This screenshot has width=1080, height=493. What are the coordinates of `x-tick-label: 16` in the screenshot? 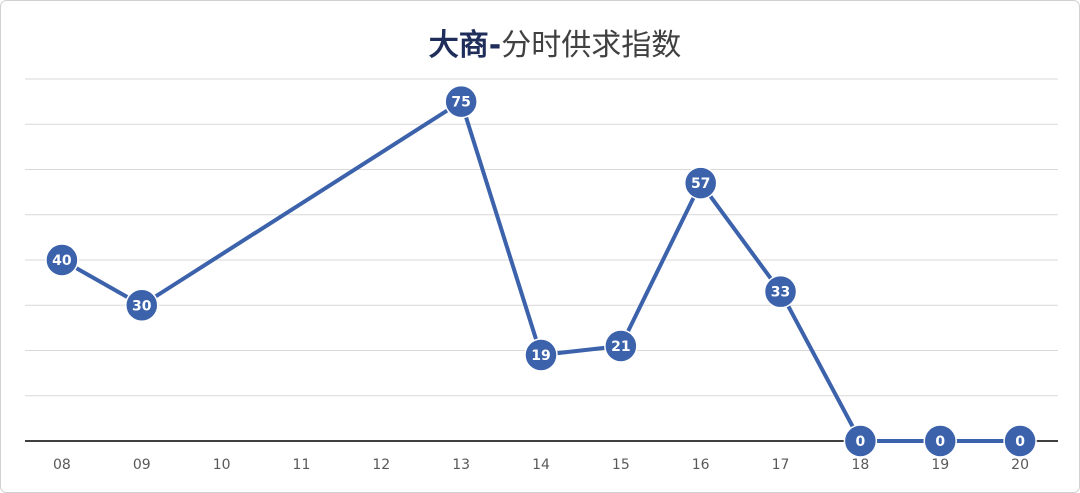 It's located at (701, 465).